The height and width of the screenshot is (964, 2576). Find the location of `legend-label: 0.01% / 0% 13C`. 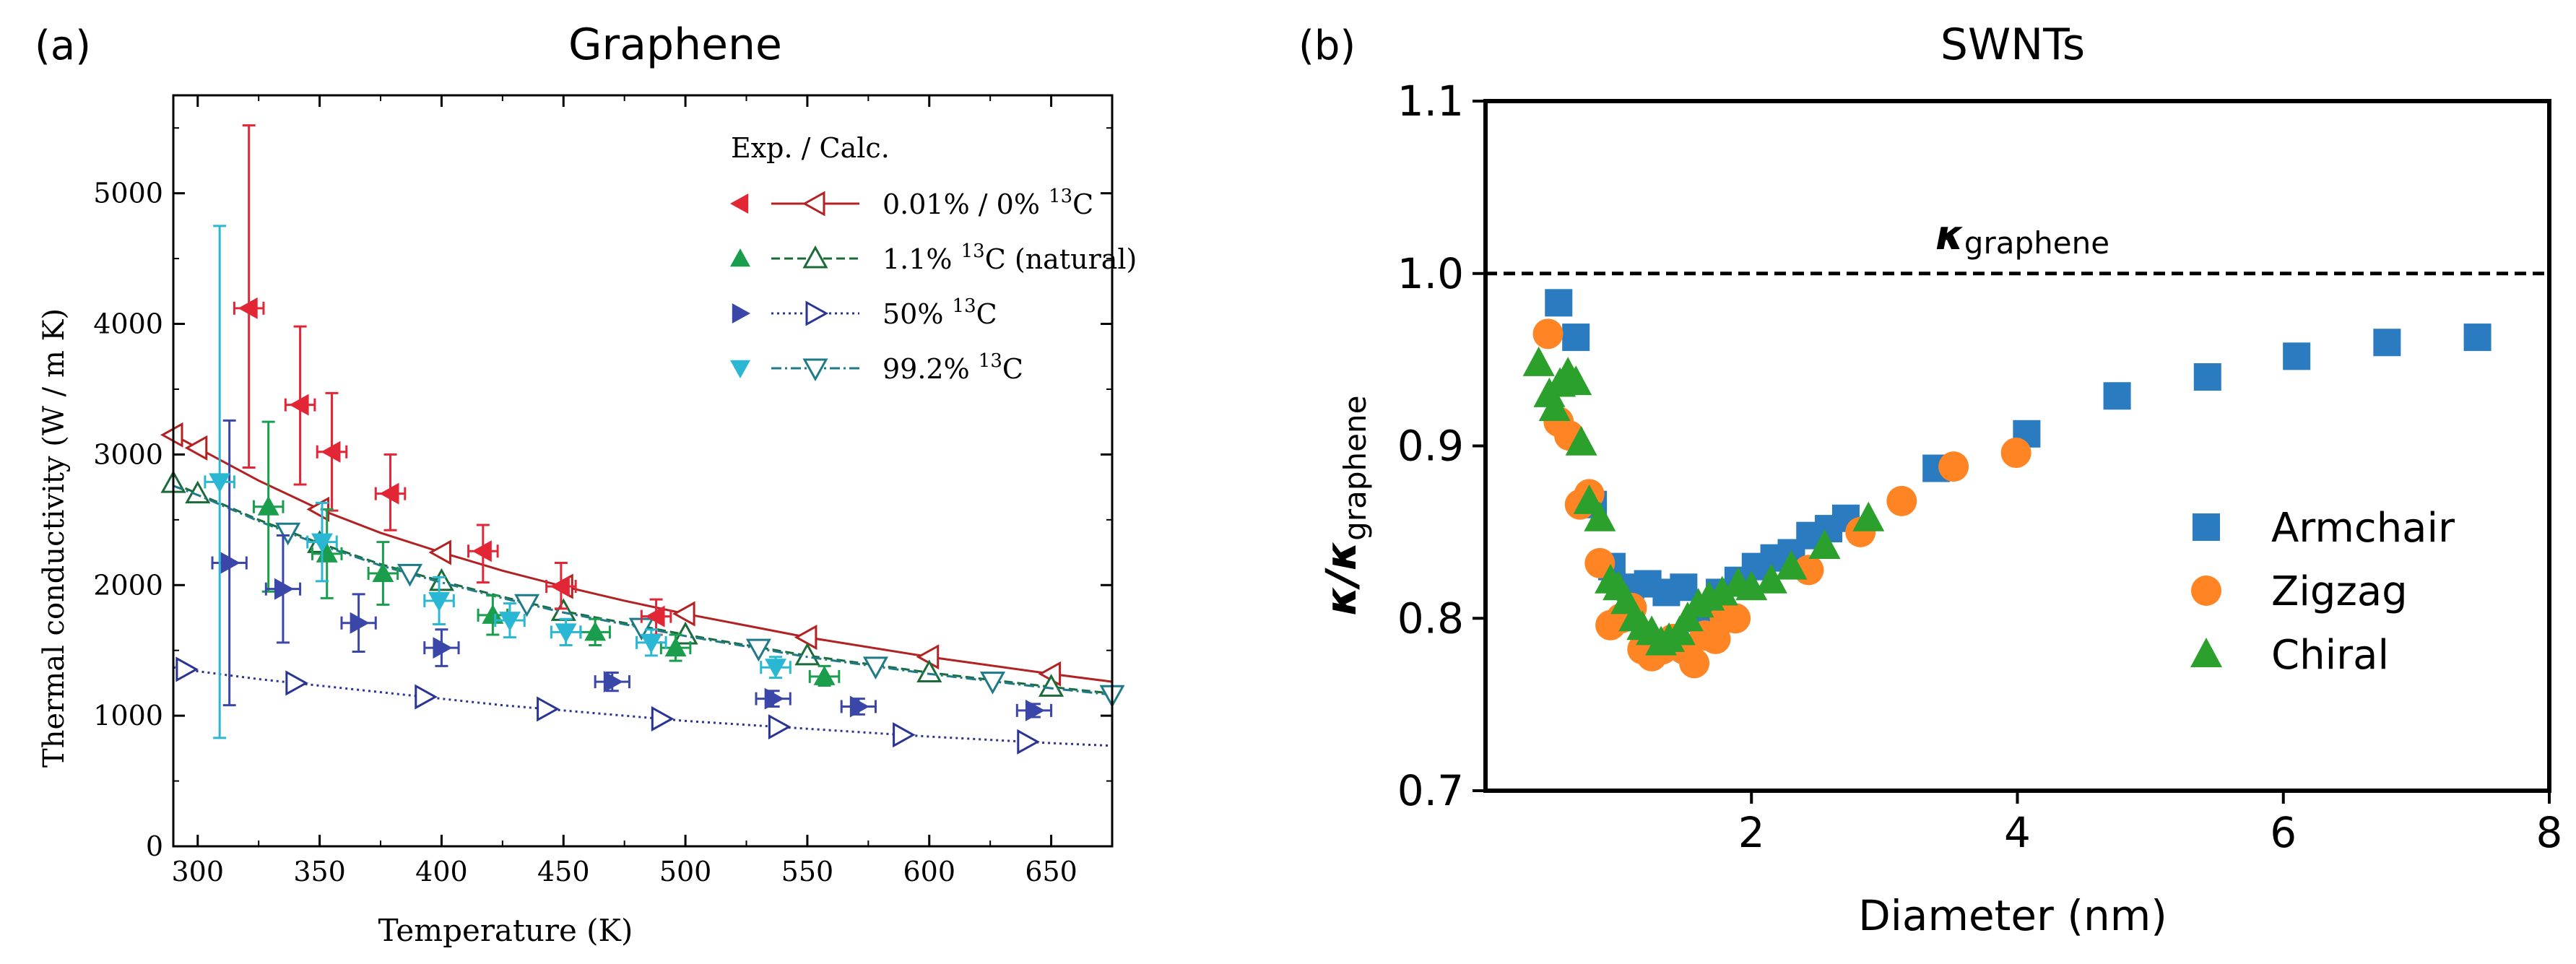

legend-label: 0.01% / 0% 13C is located at coordinates (987, 203).